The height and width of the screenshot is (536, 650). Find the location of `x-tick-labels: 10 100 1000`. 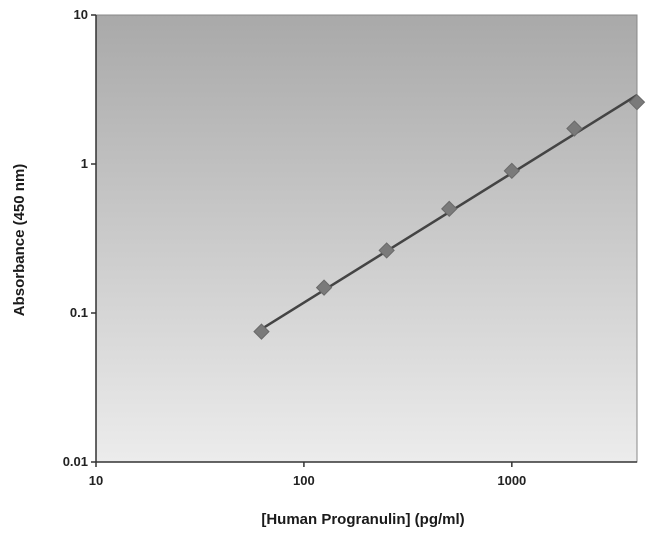

x-tick-labels: 10 100 1000 is located at coordinates (308, 480).